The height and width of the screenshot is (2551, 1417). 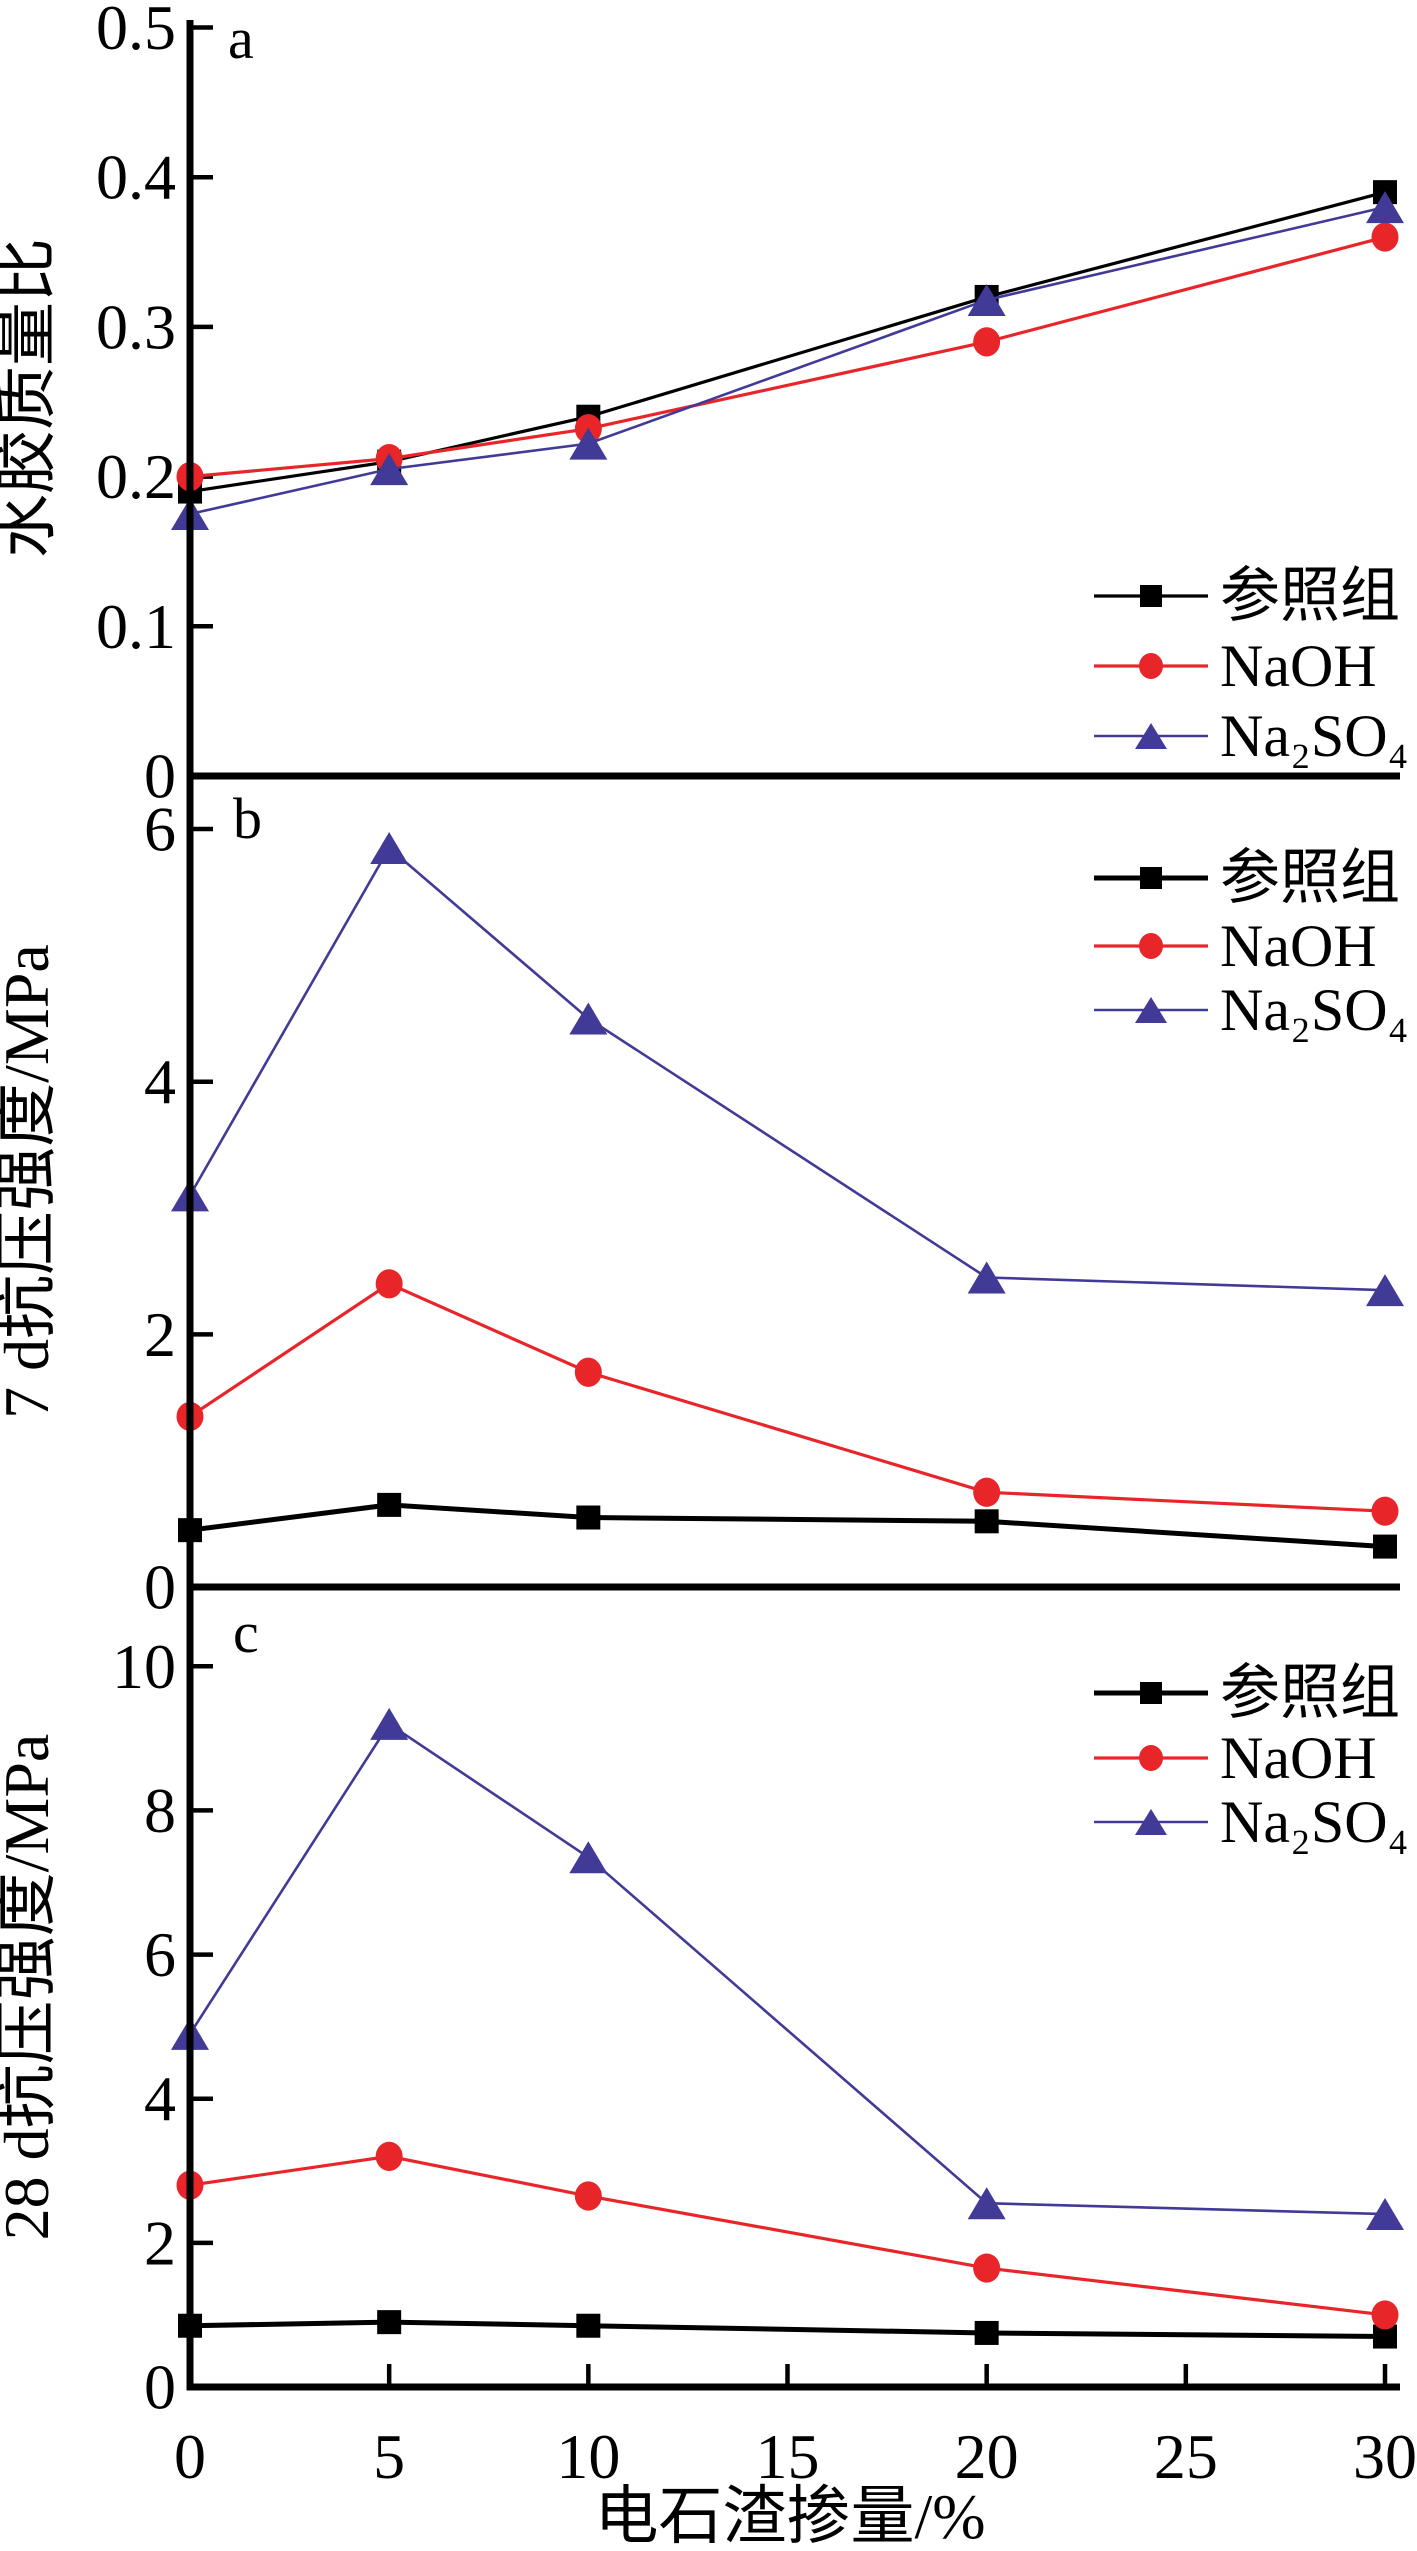 What do you see at coordinates (788, 2456) in the screenshot?
I see `x-tick-label: 15` at bounding box center [788, 2456].